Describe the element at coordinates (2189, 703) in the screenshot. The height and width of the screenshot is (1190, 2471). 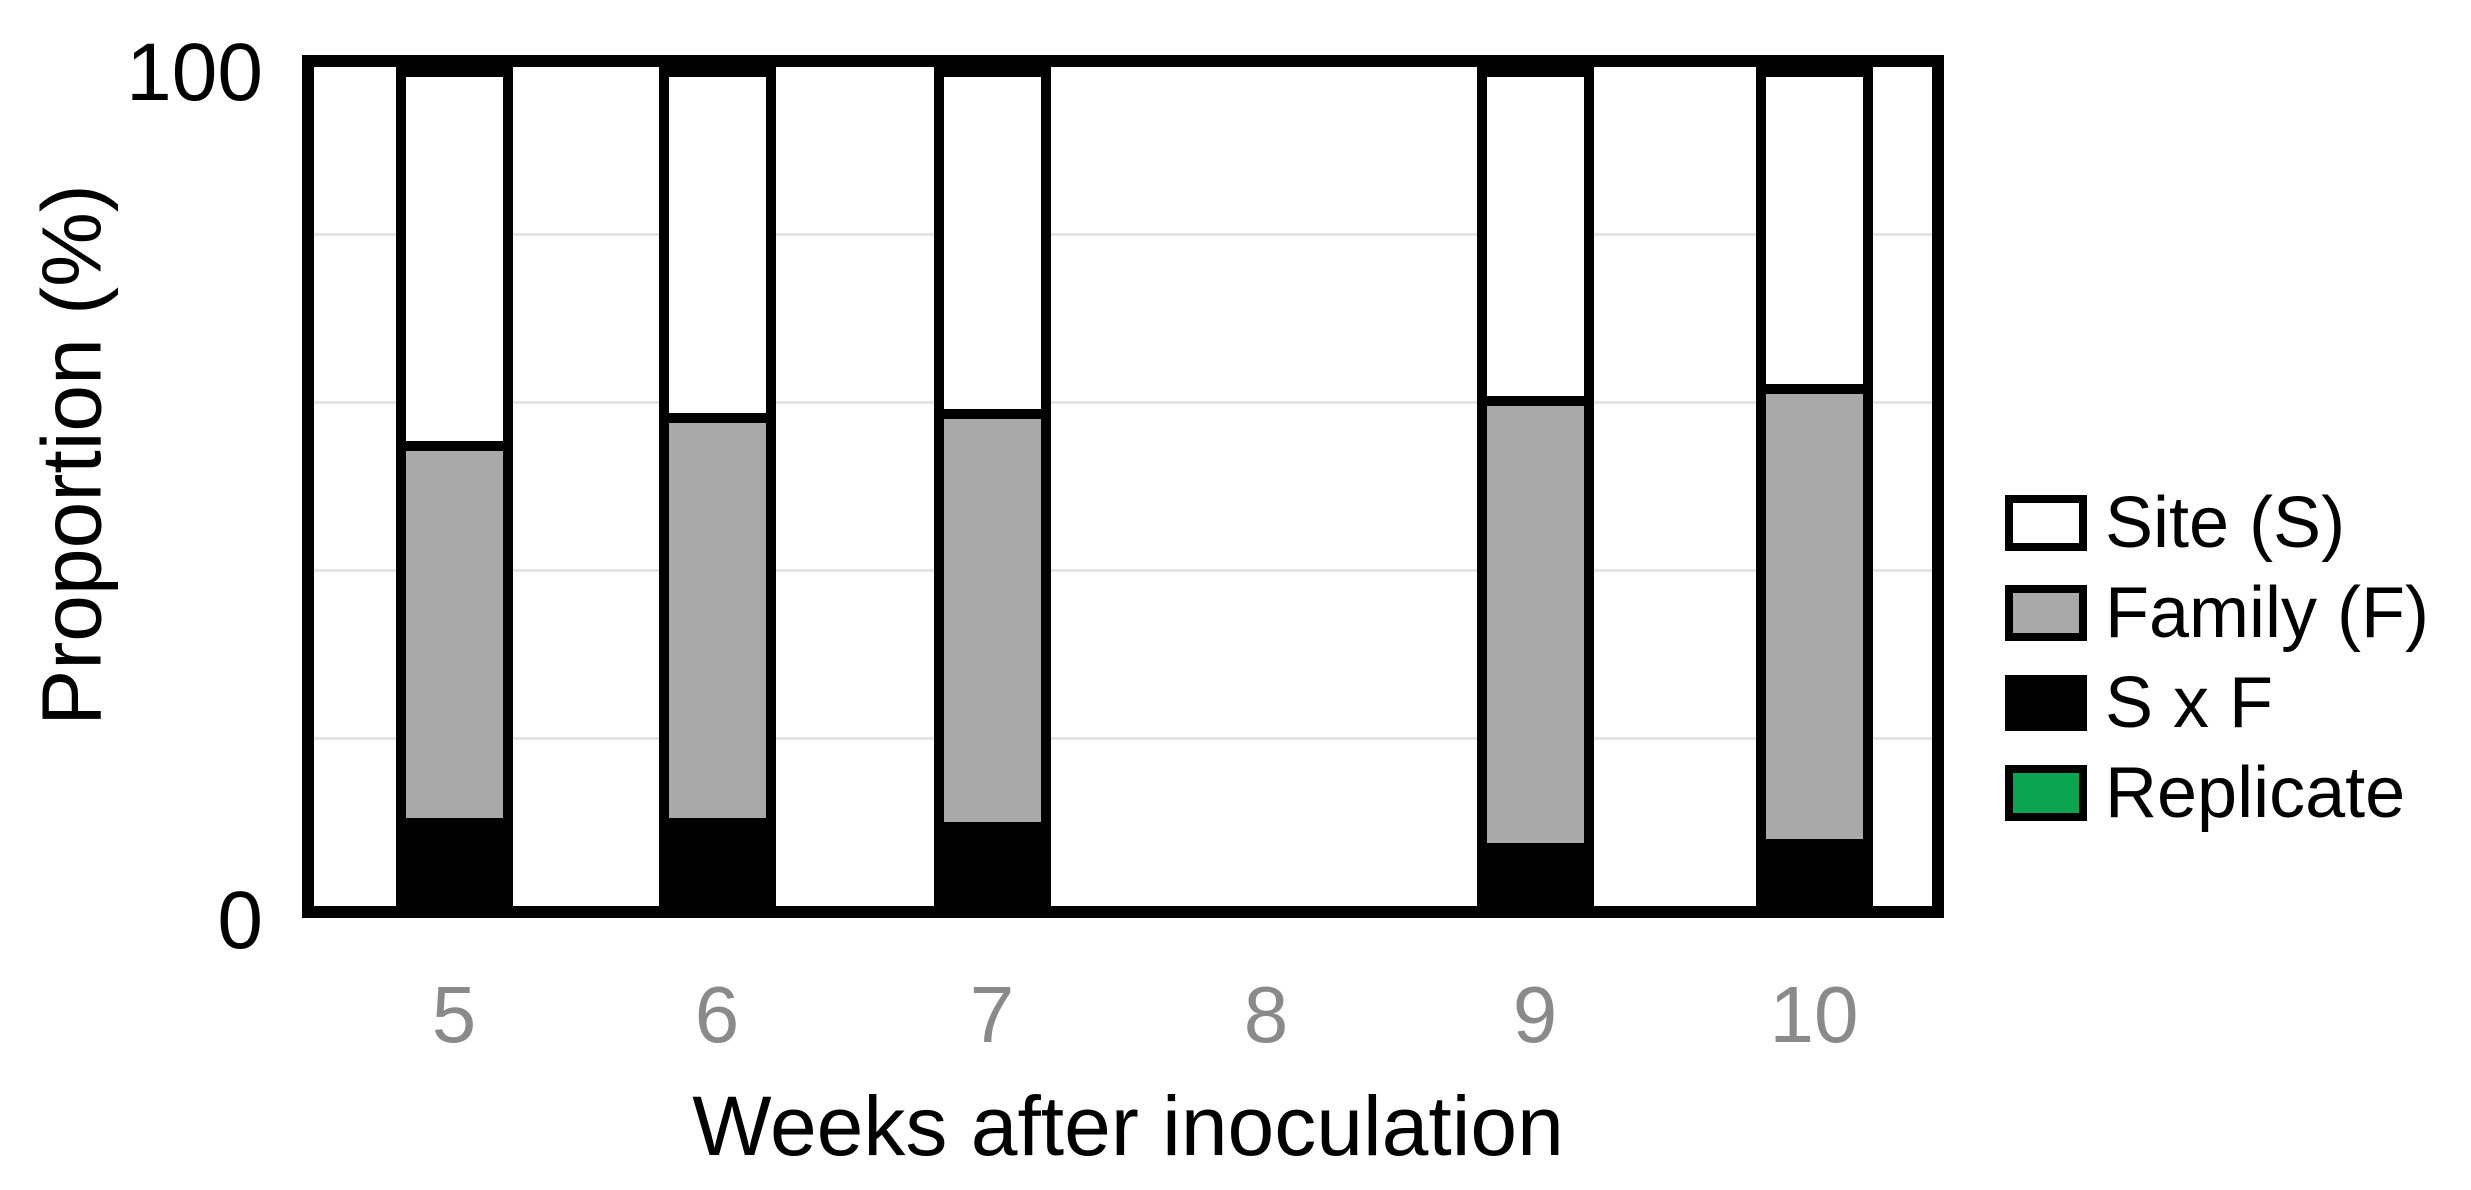
I see `legend-label: S x F` at that location.